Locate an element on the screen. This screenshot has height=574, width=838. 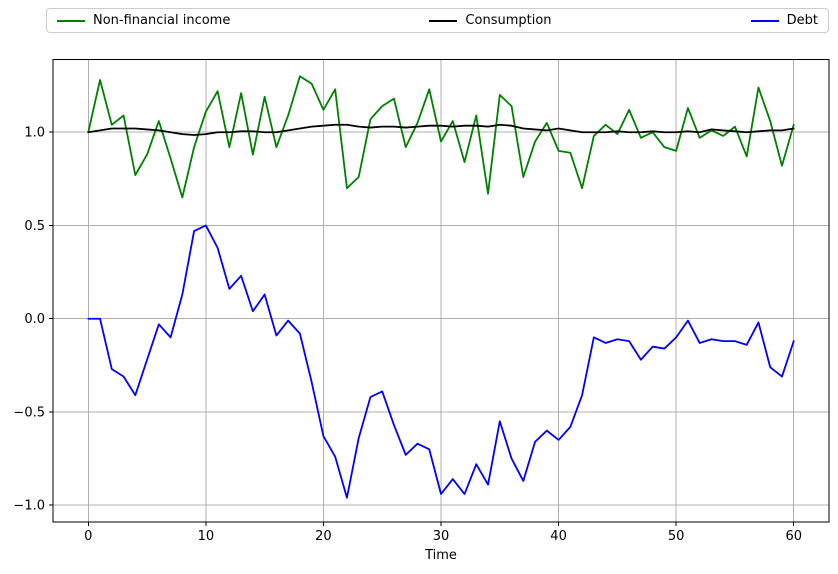
svg-text: 0.5 is located at coordinates (34, 226).